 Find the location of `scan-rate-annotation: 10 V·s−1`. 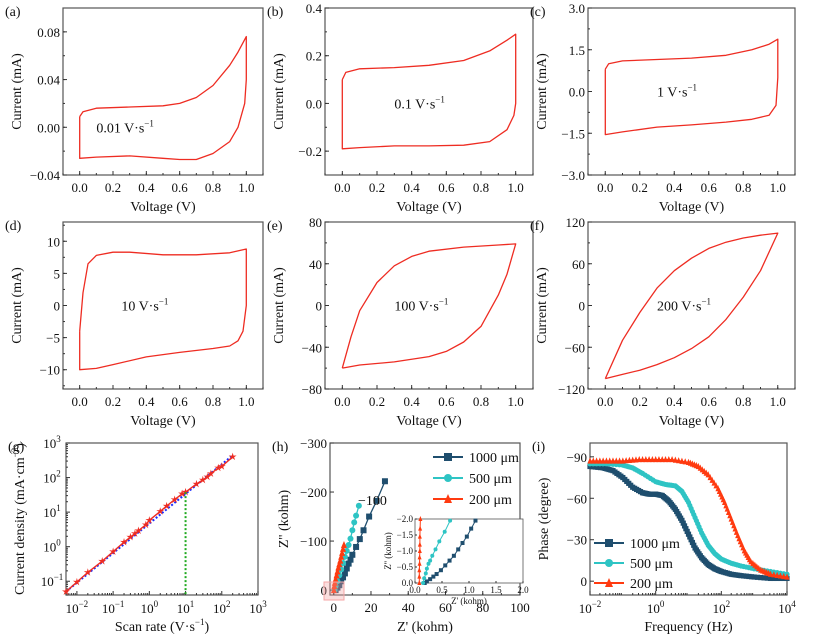

scan-rate-annotation: 10 V·s−1 is located at coordinates (144, 306).